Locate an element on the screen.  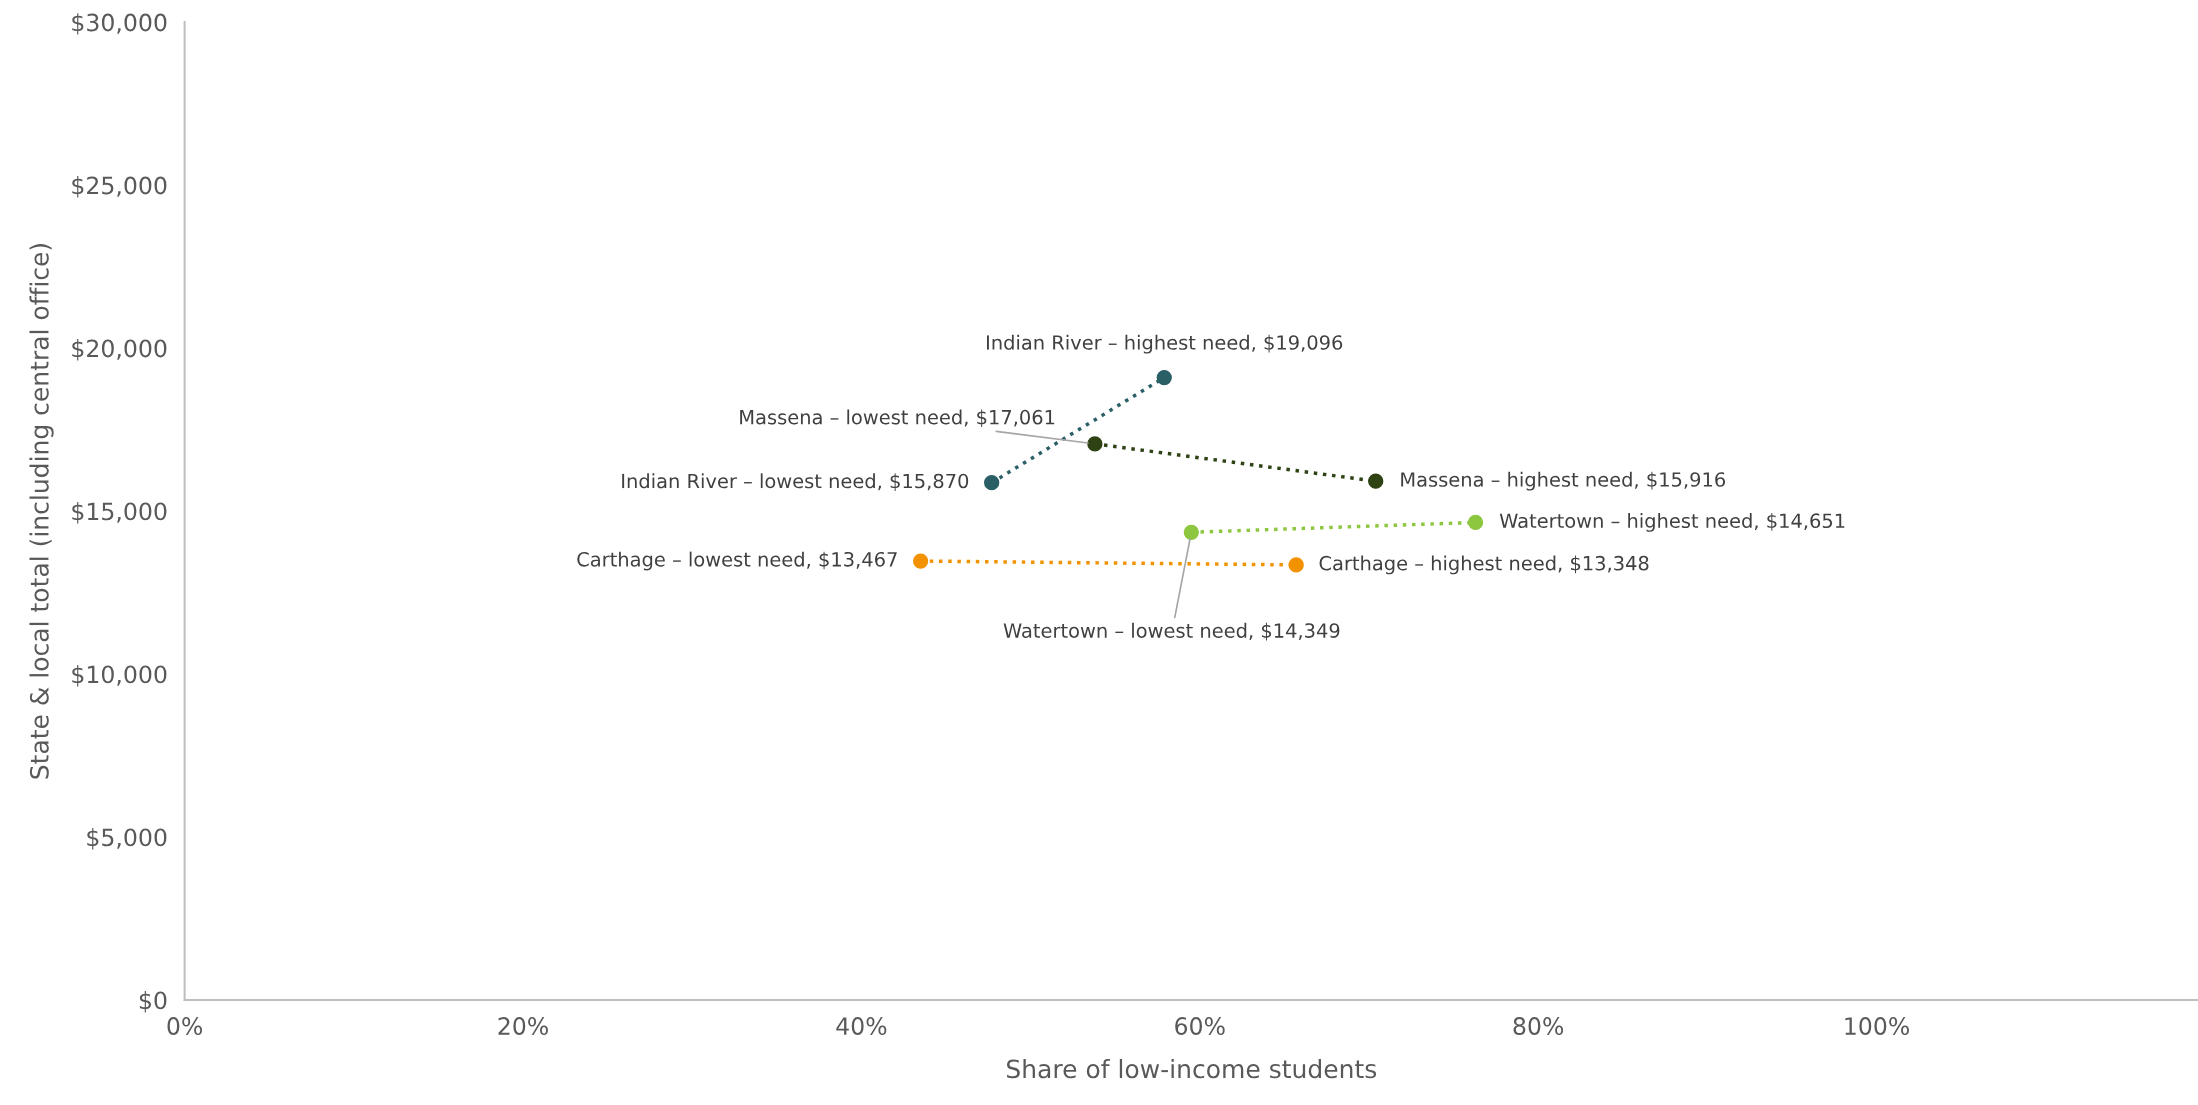
y-axis-title: State & local total (including central office) is located at coordinates (41, 511).